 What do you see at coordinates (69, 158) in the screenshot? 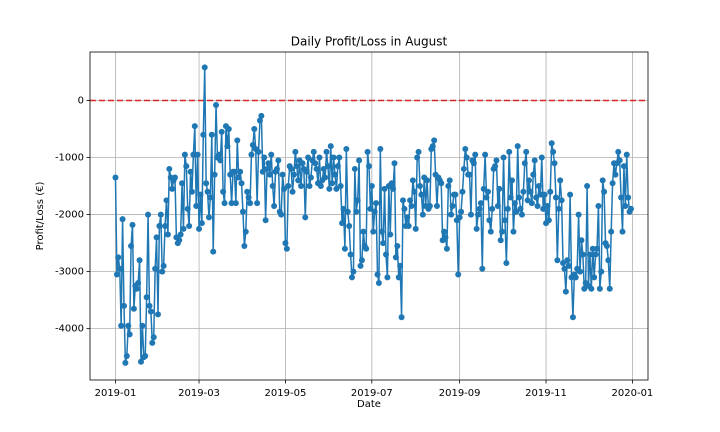
I see `y-tick-label: -1000` at bounding box center [69, 158].